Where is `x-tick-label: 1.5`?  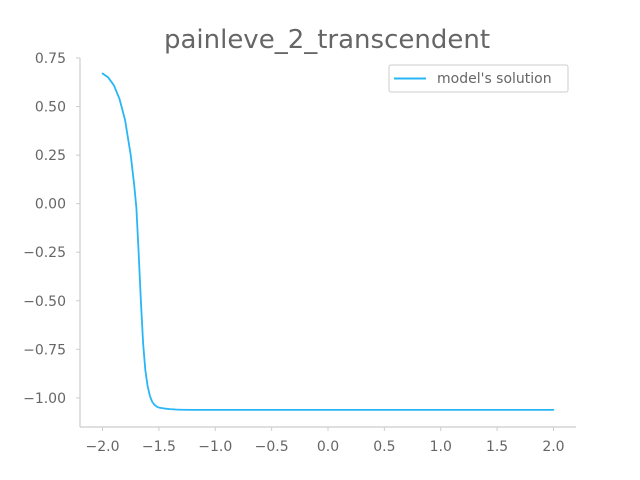
x-tick-label: 1.5 is located at coordinates (497, 447).